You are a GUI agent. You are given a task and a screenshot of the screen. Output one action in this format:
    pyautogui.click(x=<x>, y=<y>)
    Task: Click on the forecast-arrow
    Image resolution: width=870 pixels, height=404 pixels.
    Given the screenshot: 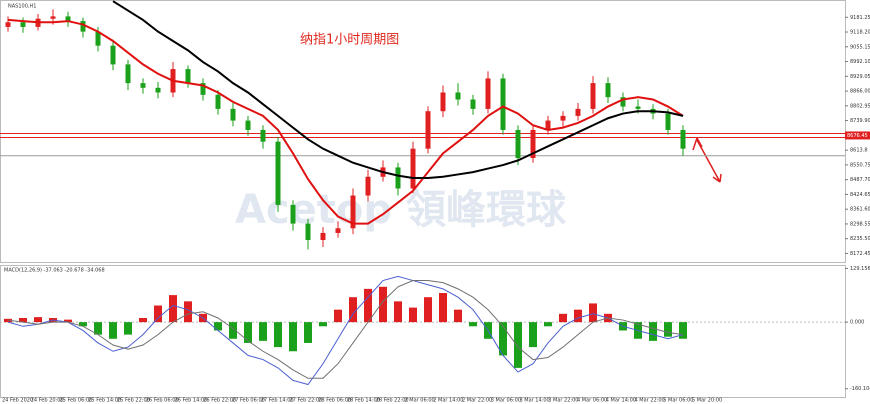 What is the action you would take?
    pyautogui.click(x=707, y=160)
    